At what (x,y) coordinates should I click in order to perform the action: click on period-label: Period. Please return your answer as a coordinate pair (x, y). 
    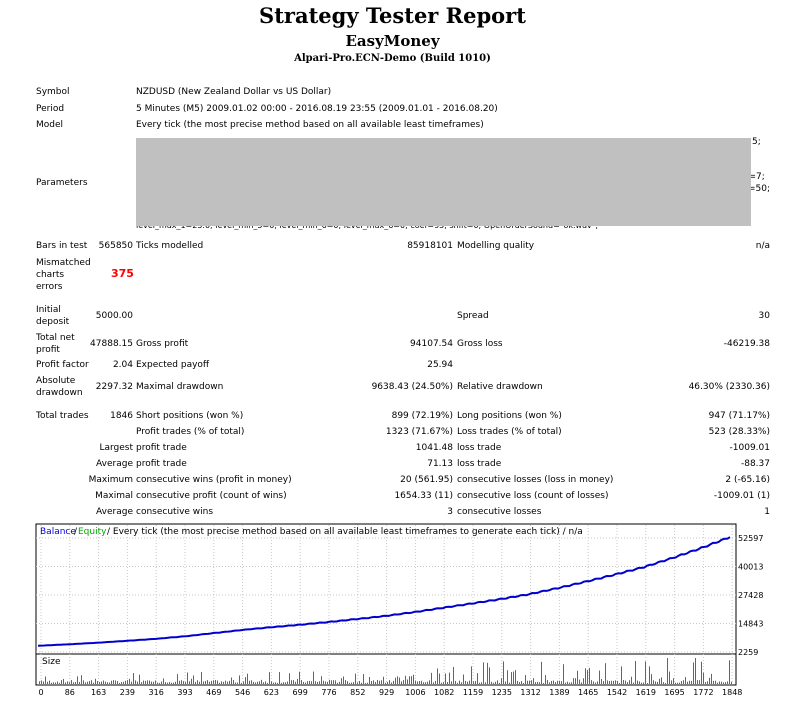
    Looking at the image, I should click on (50, 109).